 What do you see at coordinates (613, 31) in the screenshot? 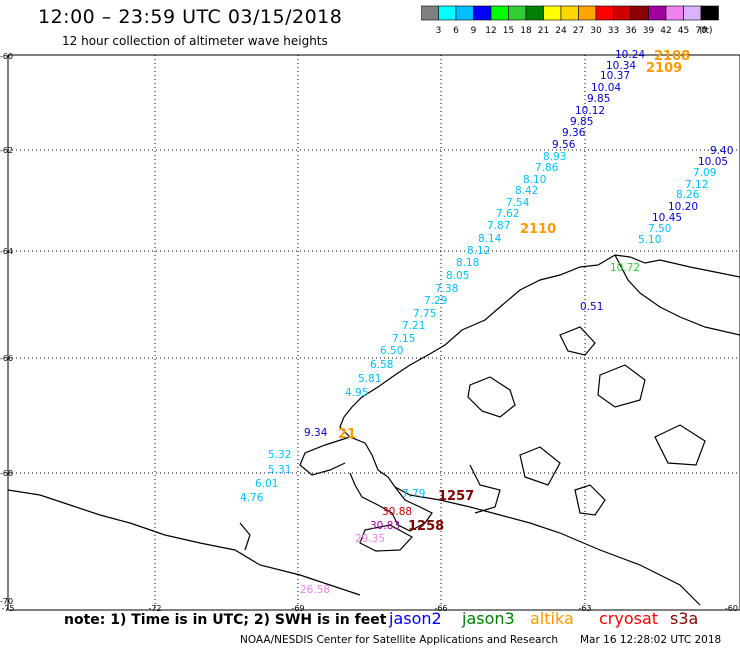
I see `colorbar-tick-label: 33` at bounding box center [613, 31].